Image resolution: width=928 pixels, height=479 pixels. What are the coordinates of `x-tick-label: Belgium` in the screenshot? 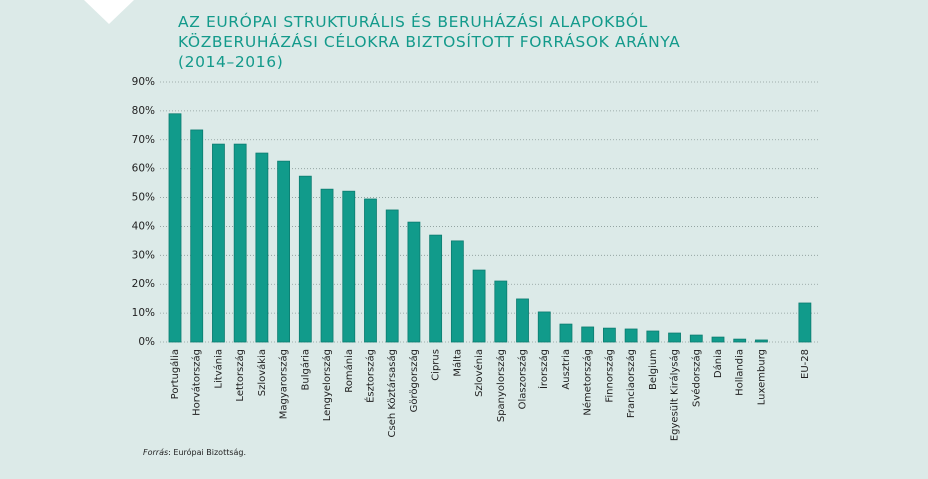 It's located at (653, 369).